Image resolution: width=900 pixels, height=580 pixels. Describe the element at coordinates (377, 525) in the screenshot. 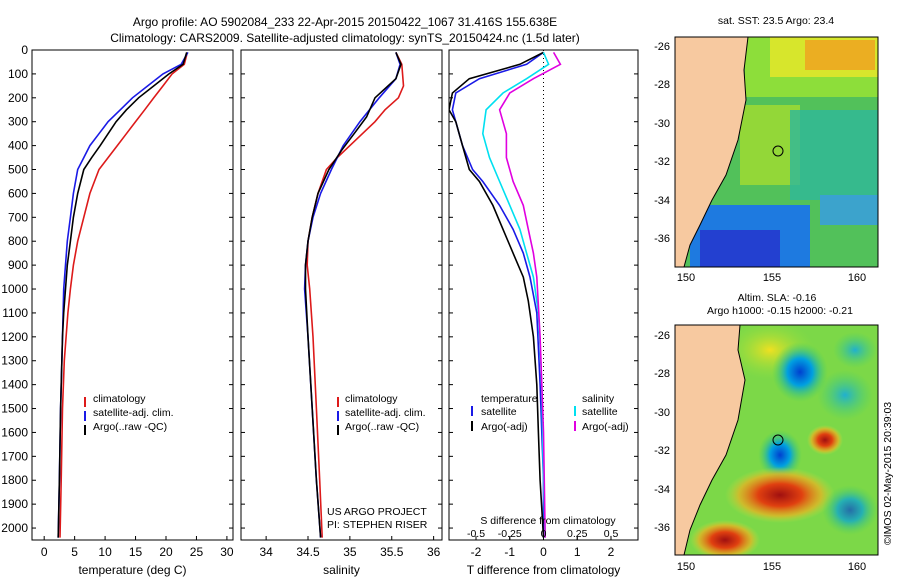

I see `pi-credit: PI: STEPHEN RISER` at that location.